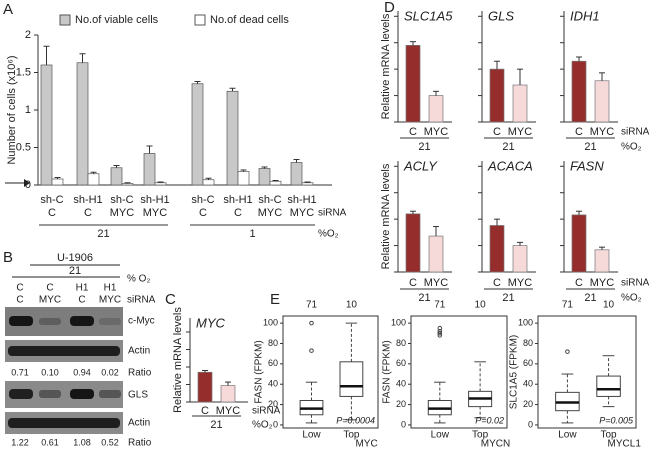  I want to click on ratio: 0.10, so click(50, 372).